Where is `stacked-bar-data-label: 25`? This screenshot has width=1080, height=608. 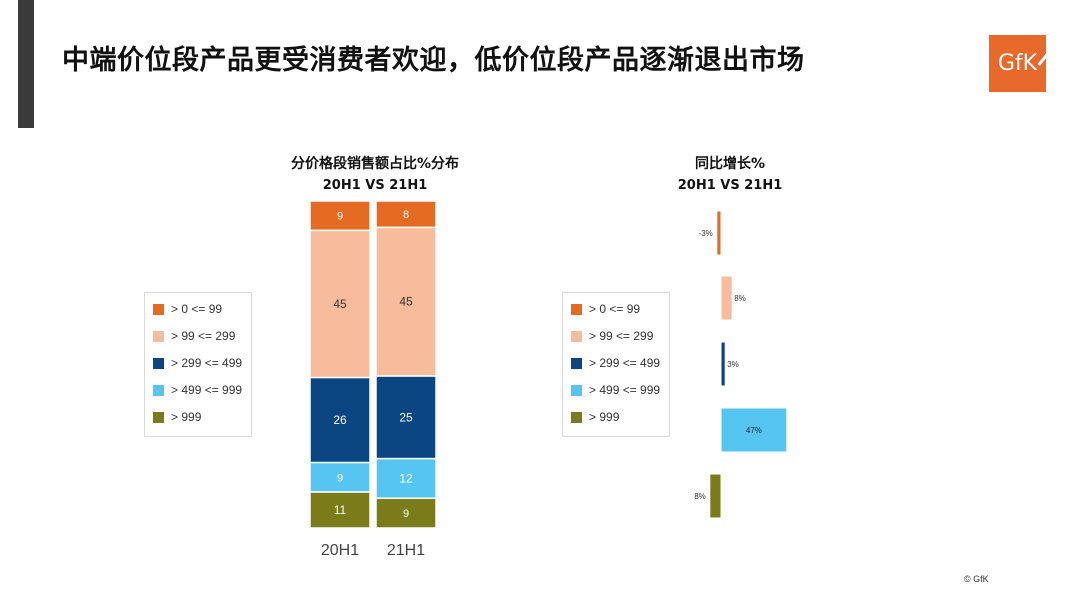
stacked-bar-data-label: 25 is located at coordinates (406, 417).